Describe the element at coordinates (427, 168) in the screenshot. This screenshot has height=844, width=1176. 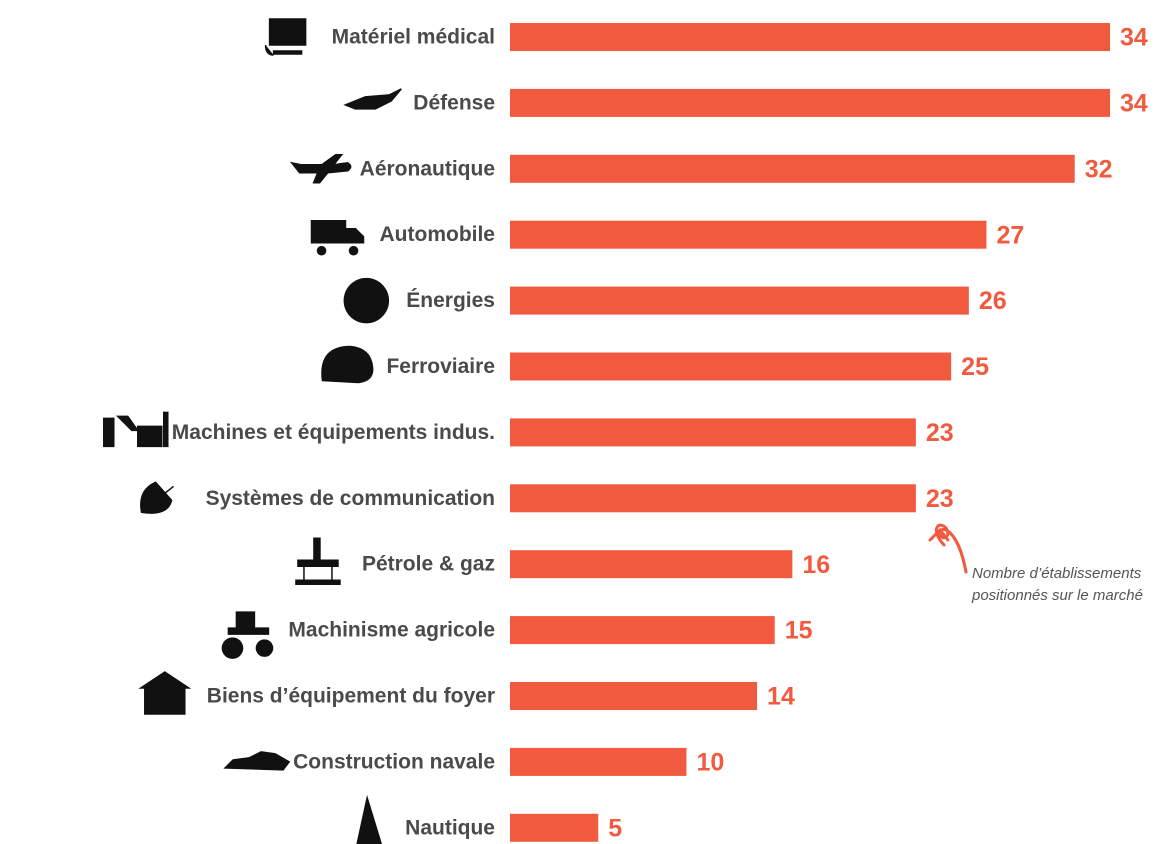
I see `category-label: Aéronautique` at that location.